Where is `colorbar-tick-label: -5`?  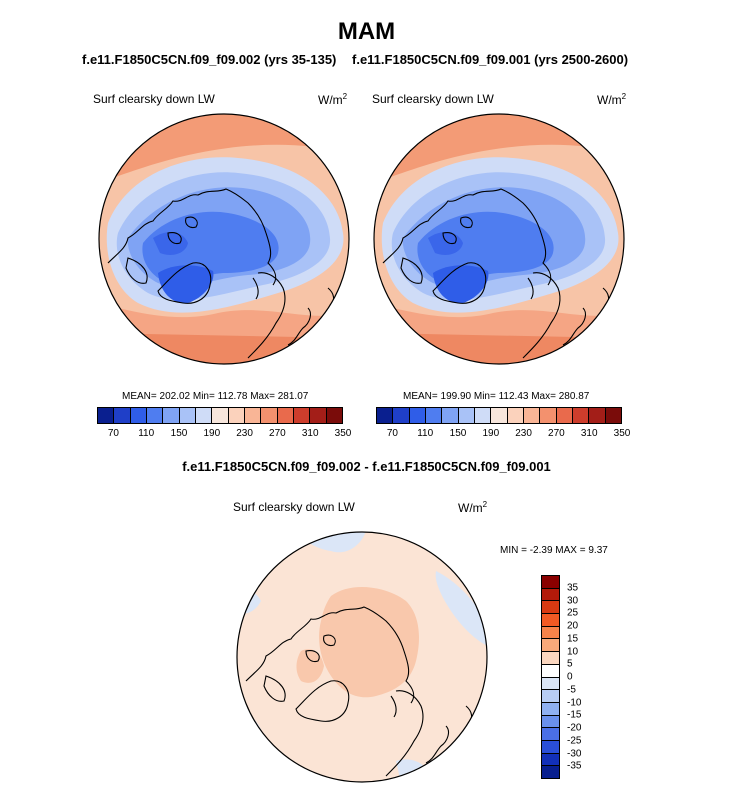 colorbar-tick-label: -5 is located at coordinates (571, 690).